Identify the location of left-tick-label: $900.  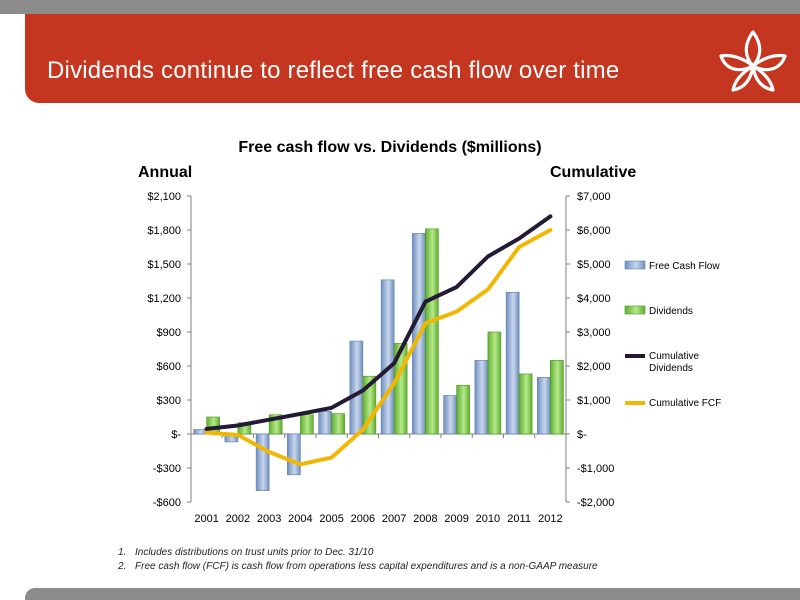
(169, 333).